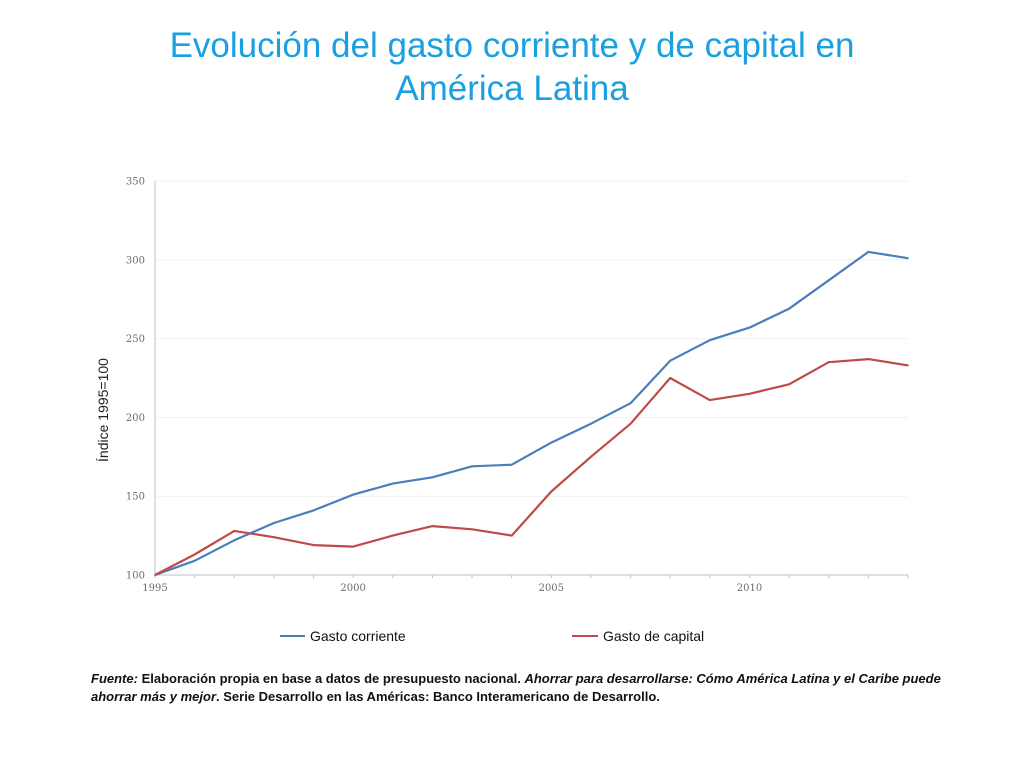 The width and height of the screenshot is (1024, 768). I want to click on data-point-gasto-corriente-2010, so click(749, 327).